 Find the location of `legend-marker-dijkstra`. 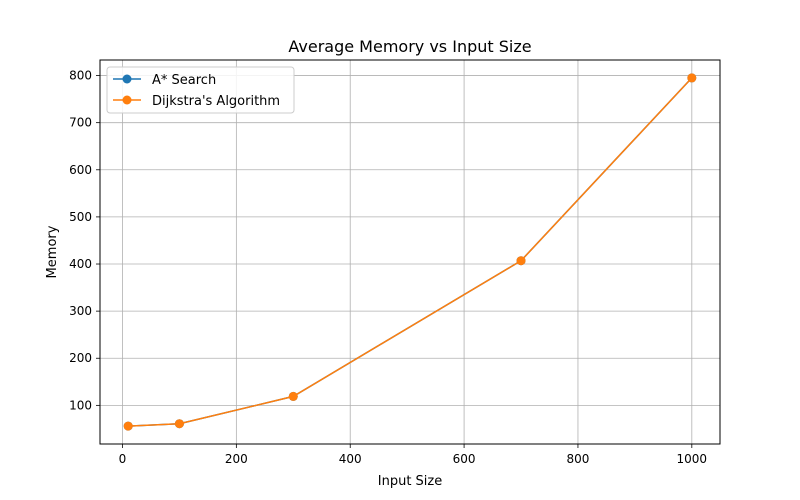

legend-marker-dijkstra is located at coordinates (127, 100).